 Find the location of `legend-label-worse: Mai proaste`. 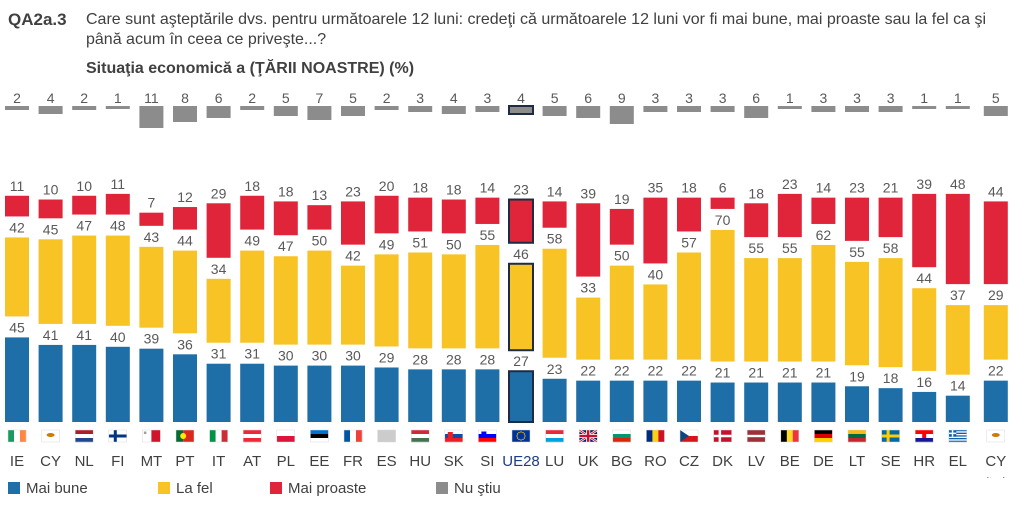

legend-label-worse: Mai proaste is located at coordinates (327, 488).